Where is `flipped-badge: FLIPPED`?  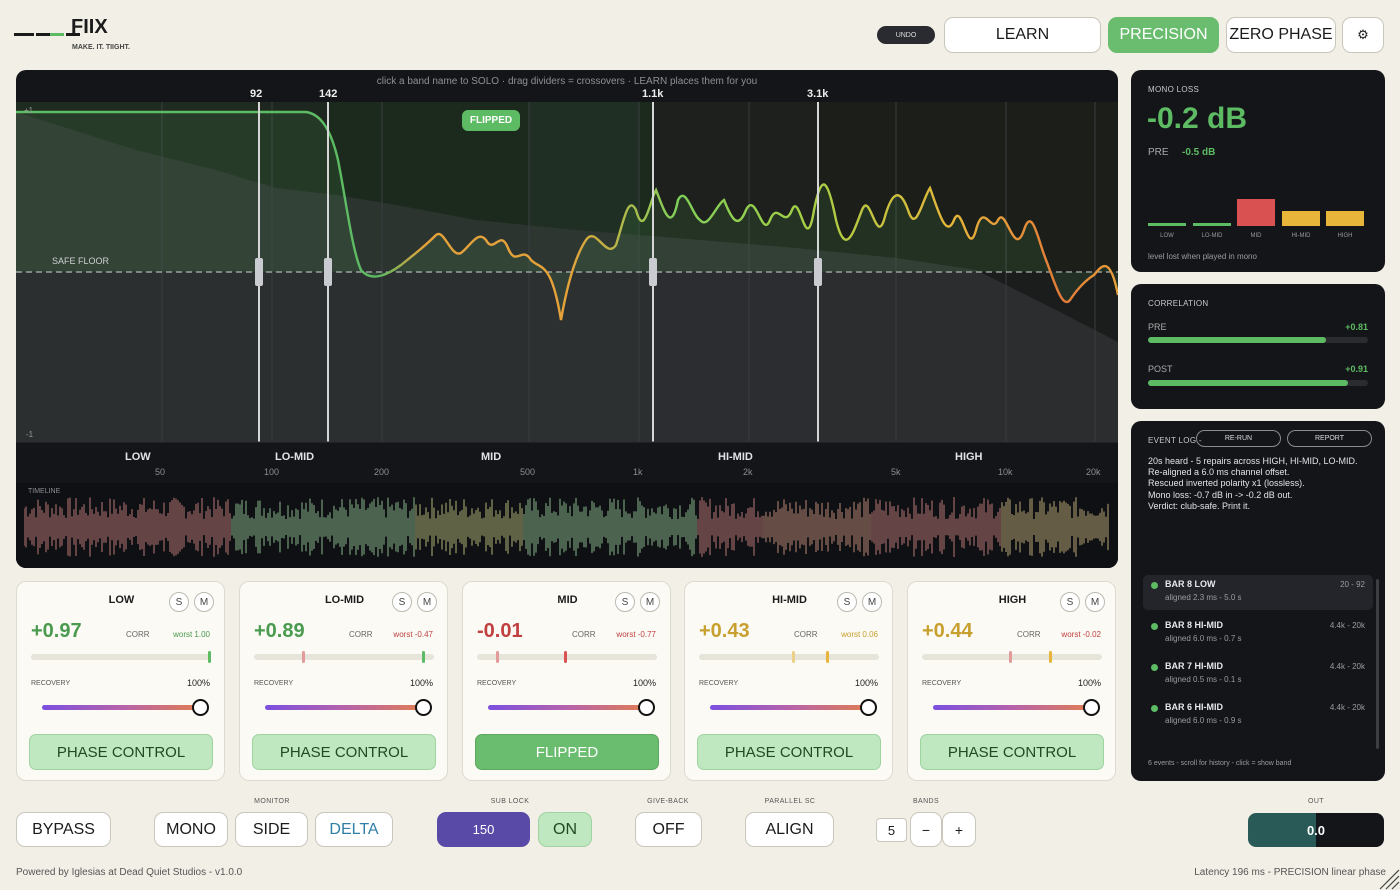 flipped-badge: FLIPPED is located at coordinates (491, 120).